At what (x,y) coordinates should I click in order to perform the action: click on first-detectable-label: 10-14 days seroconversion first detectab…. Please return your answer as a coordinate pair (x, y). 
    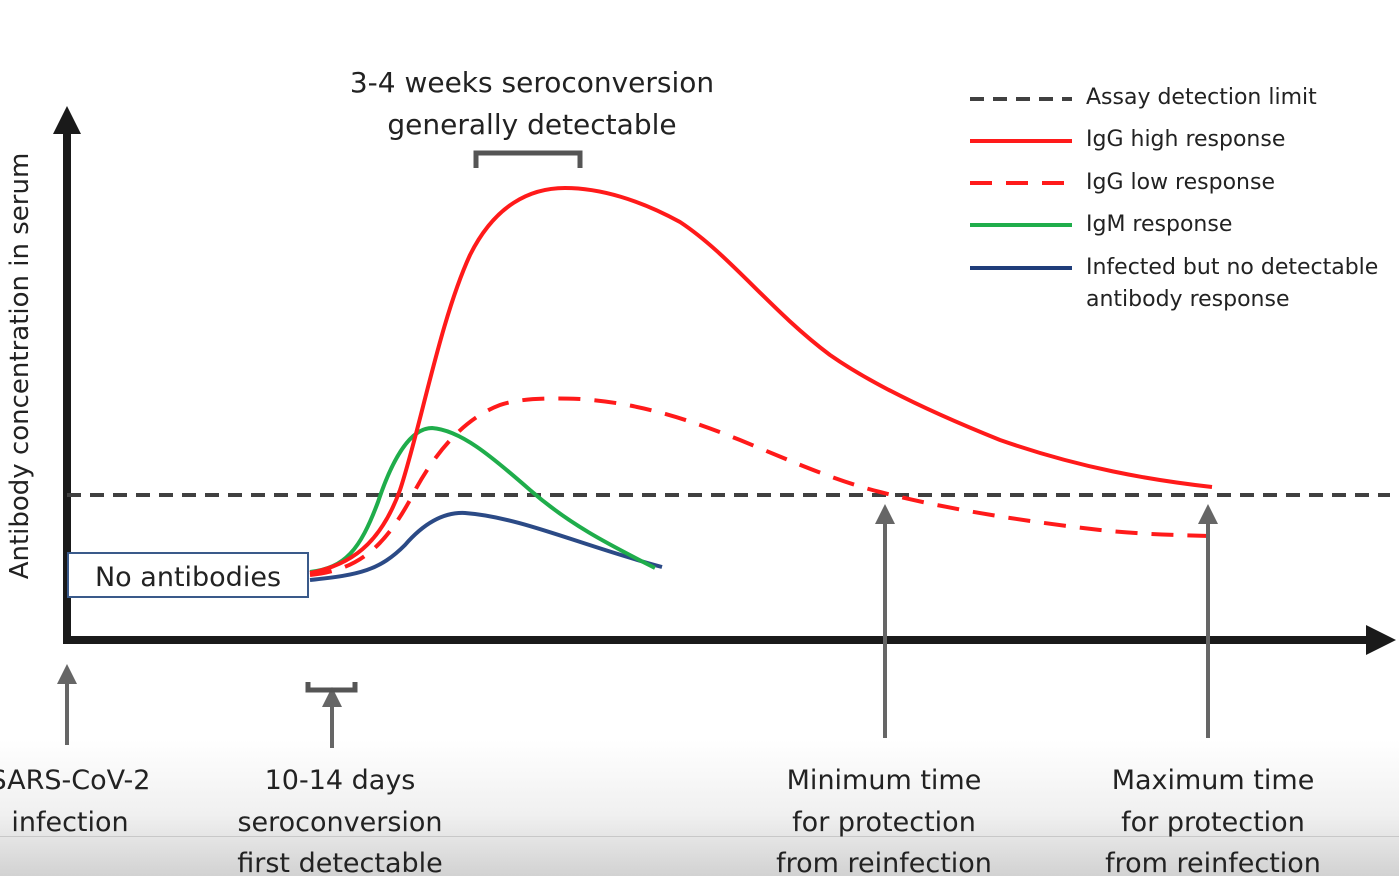
    Looking at the image, I should click on (340, 820).